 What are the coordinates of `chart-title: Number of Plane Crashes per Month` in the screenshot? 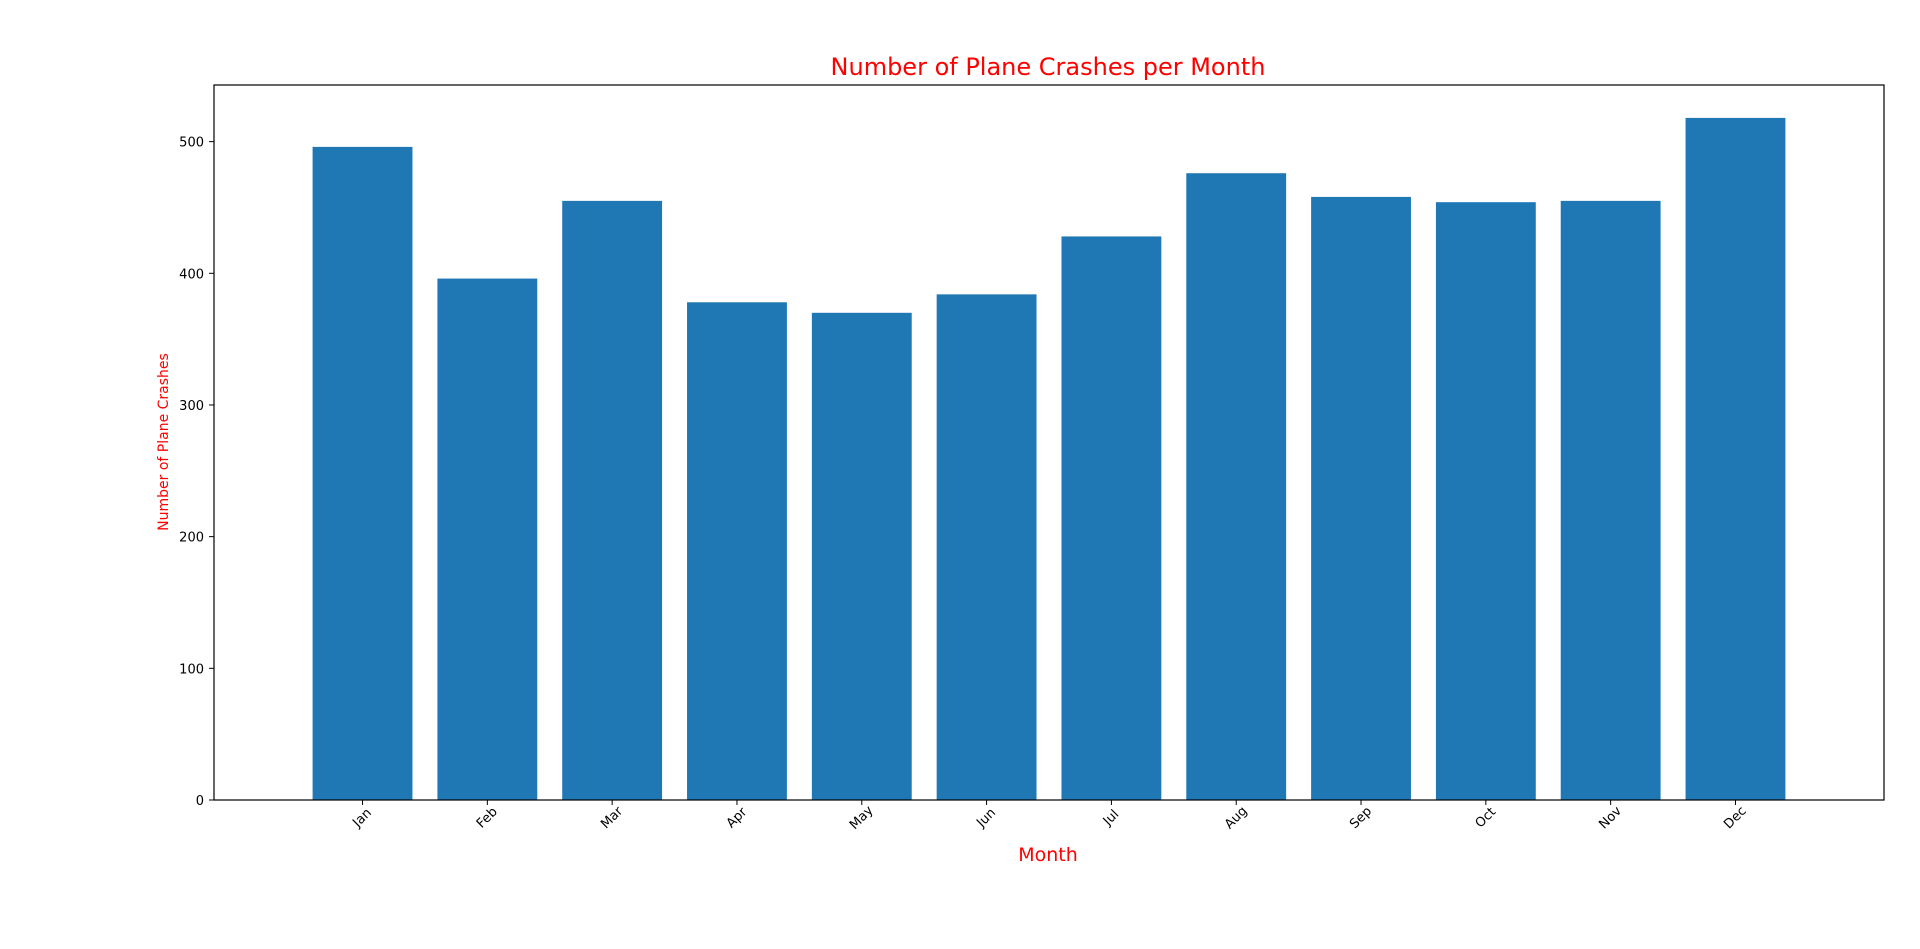 It's located at (1048, 67).